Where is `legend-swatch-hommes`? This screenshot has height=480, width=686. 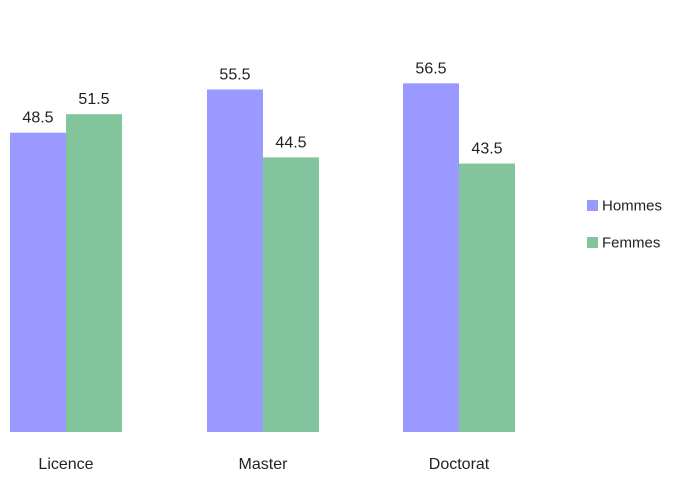 legend-swatch-hommes is located at coordinates (592, 205).